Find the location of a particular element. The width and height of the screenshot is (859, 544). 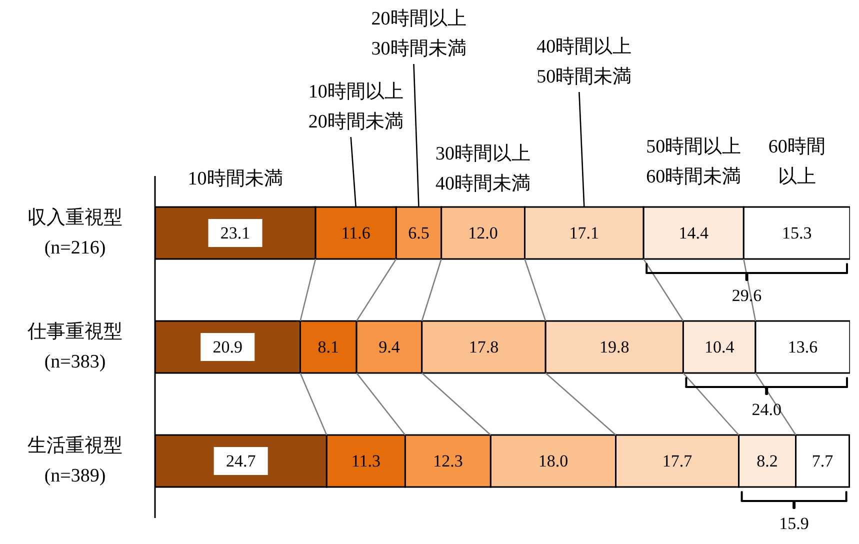

data-label: 10.4 is located at coordinates (719, 347).